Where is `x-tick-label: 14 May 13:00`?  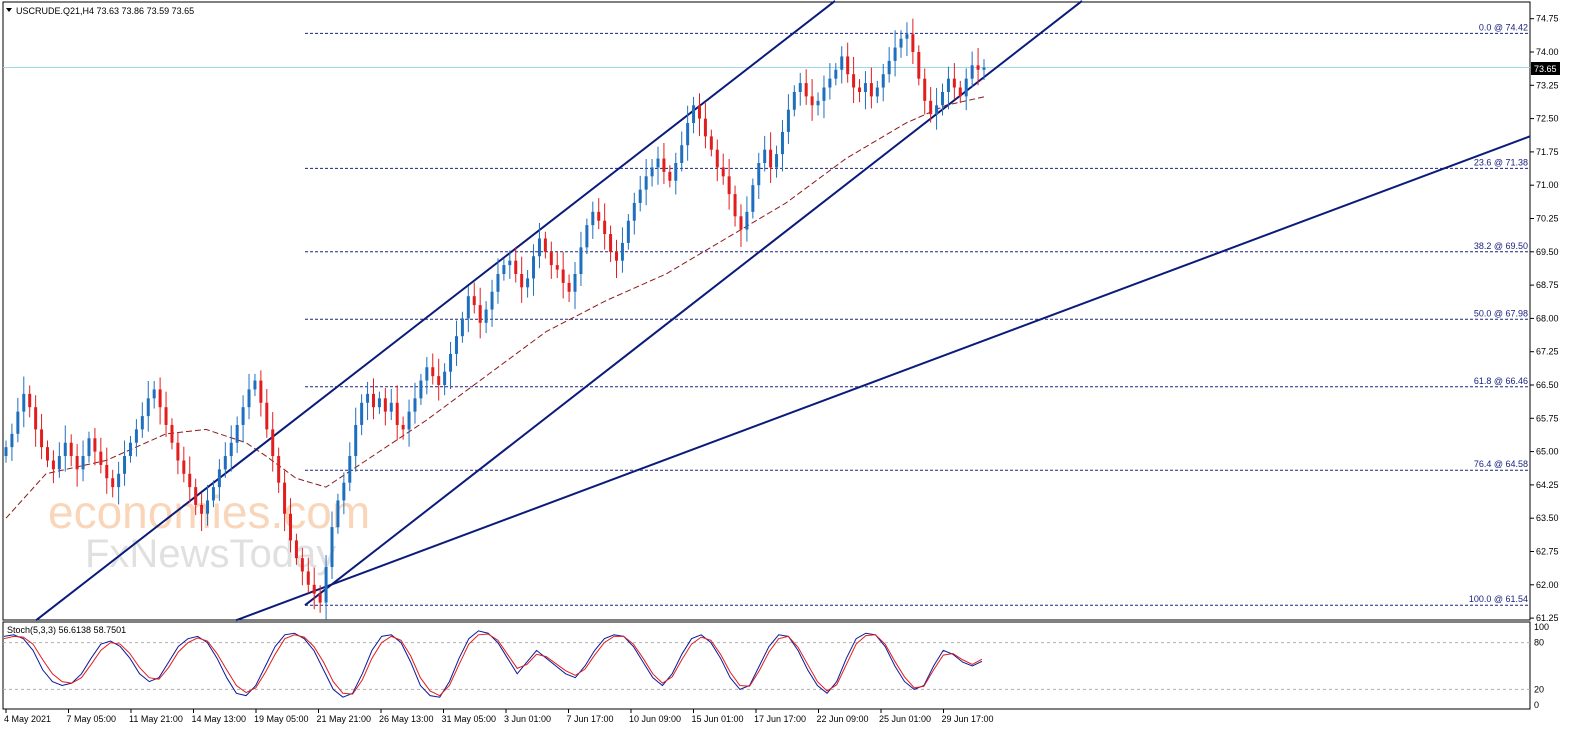 x-tick-label: 14 May 13:00 is located at coordinates (219, 719).